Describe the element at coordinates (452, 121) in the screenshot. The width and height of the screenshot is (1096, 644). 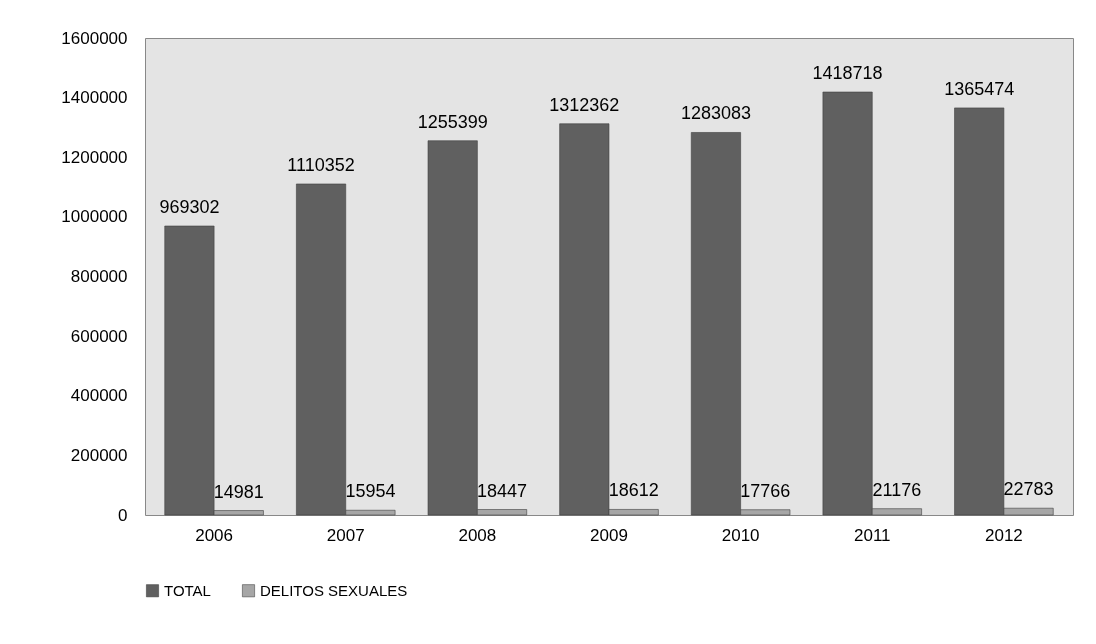
I see `data-label: 1255399` at that location.